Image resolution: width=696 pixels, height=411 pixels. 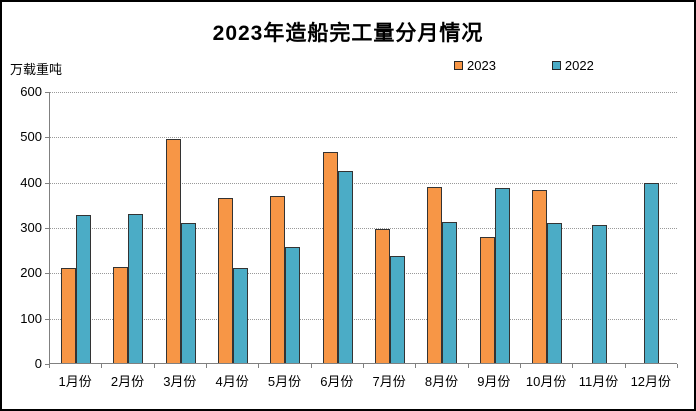 I want to click on x-category-label-4: 4月份, so click(x=232, y=381).